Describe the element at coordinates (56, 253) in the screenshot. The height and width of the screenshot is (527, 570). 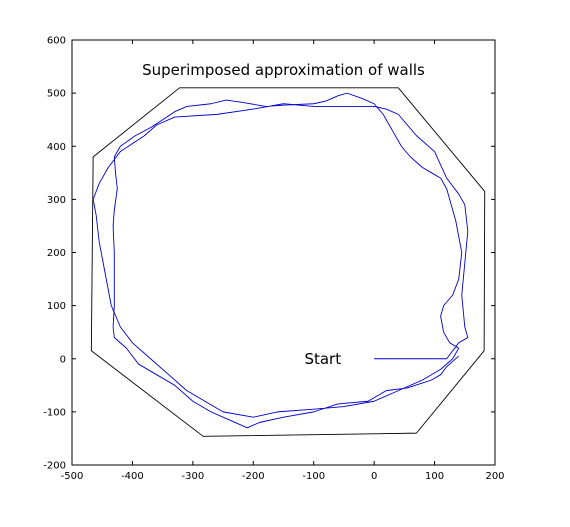
I see `y-tick-label: 200` at that location.